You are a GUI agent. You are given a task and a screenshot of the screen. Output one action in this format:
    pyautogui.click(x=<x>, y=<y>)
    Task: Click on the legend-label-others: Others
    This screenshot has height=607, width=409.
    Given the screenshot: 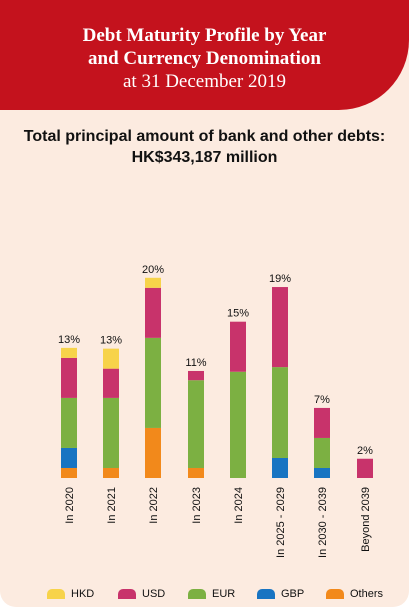 What is the action you would take?
    pyautogui.click(x=367, y=594)
    